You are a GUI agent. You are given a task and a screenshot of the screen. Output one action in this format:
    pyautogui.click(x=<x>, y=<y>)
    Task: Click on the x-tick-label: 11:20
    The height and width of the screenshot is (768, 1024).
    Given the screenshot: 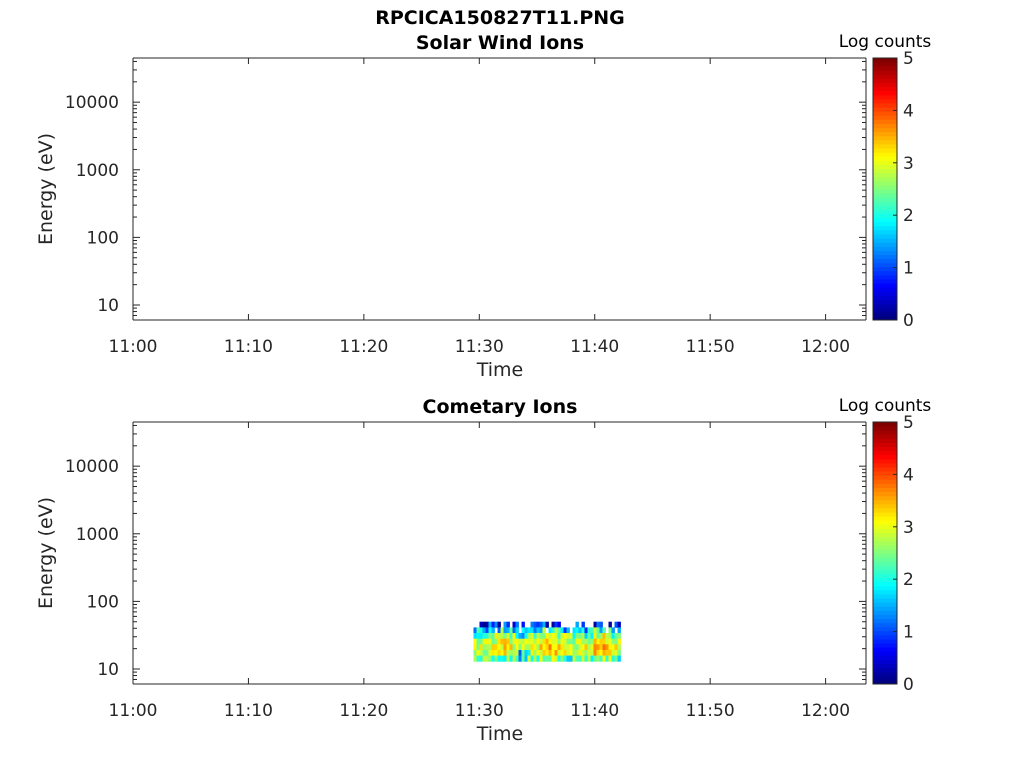 What is the action you would take?
    pyautogui.click(x=363, y=347)
    